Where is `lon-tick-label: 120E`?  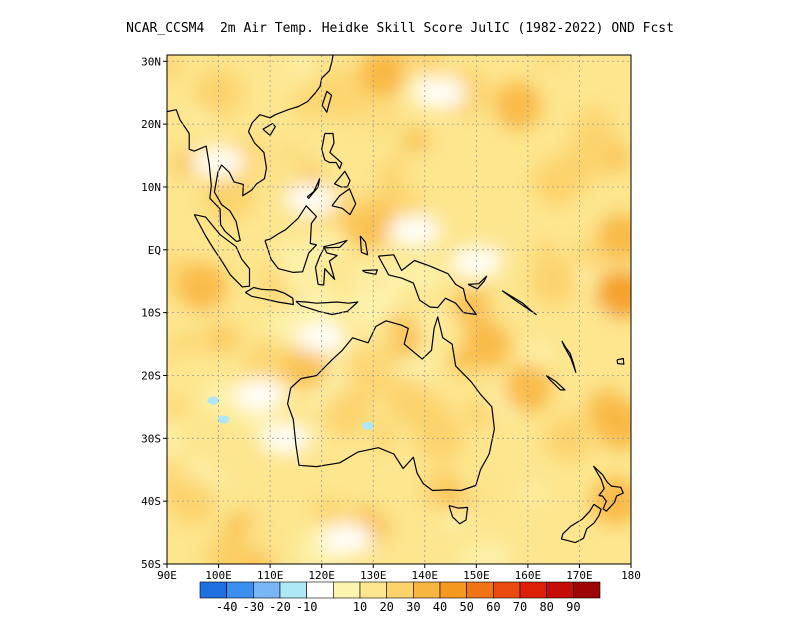 lon-tick-label: 120E is located at coordinates (321, 575).